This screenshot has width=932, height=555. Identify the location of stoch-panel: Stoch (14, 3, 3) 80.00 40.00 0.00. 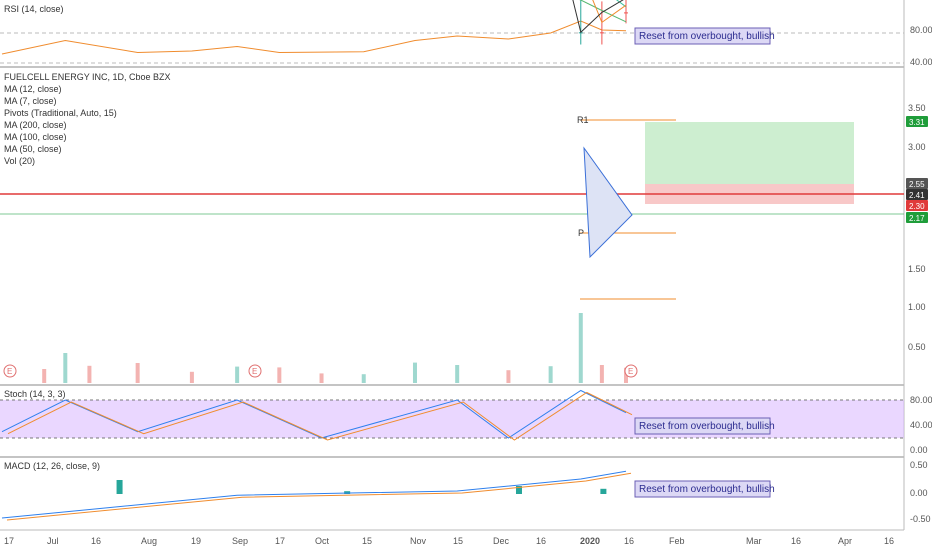
(466, 422).